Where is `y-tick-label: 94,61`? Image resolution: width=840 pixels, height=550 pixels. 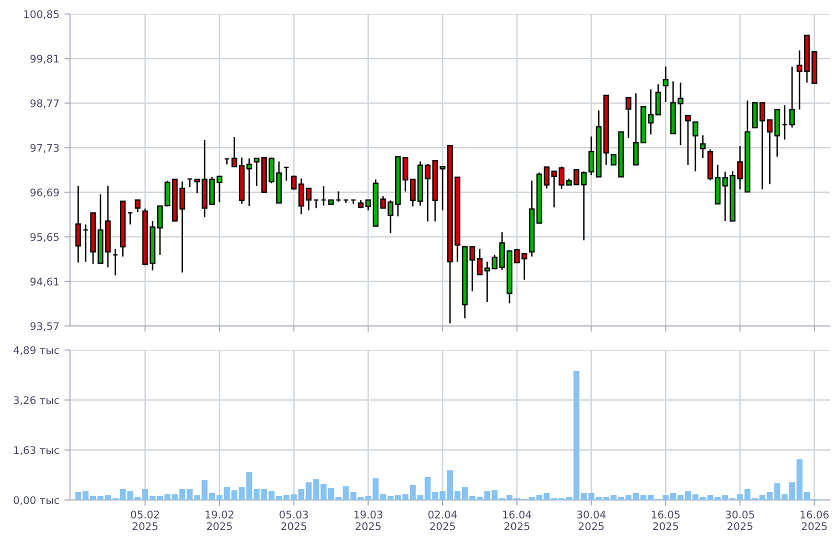
y-tick-label: 94,61 is located at coordinates (44, 282).